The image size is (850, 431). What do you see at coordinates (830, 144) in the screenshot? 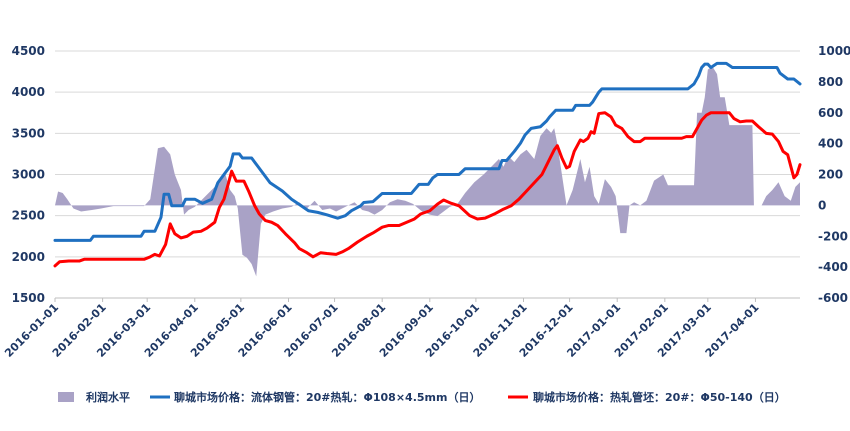
I see `y-right-tick-label: 400` at bounding box center [830, 144].